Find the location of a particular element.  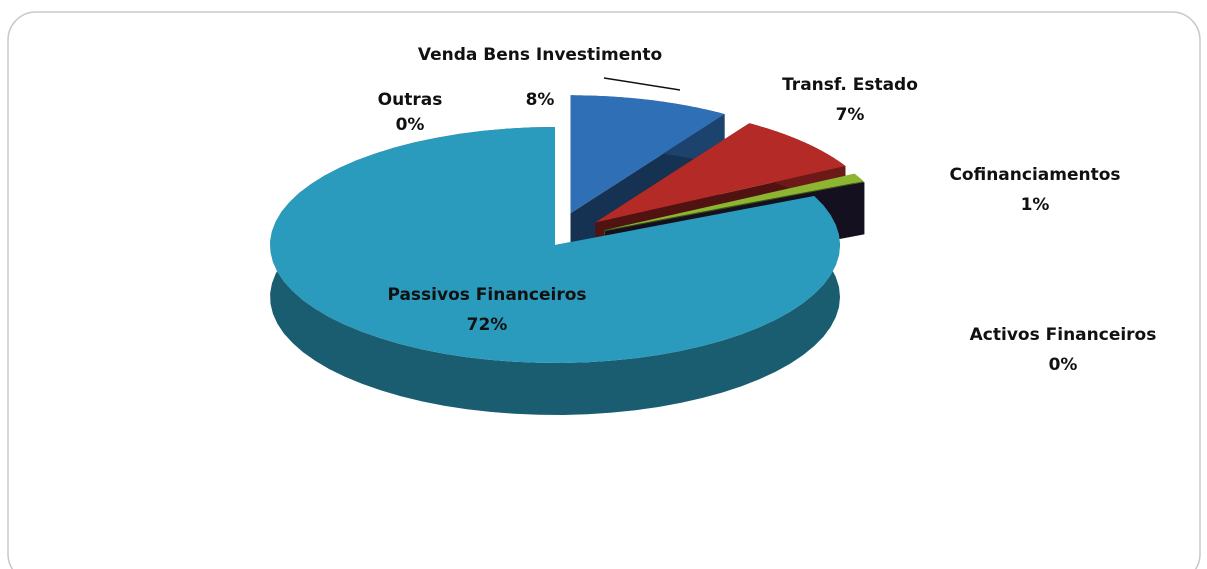

slice-label: Venda Bens Investimento is located at coordinates (540, 55).